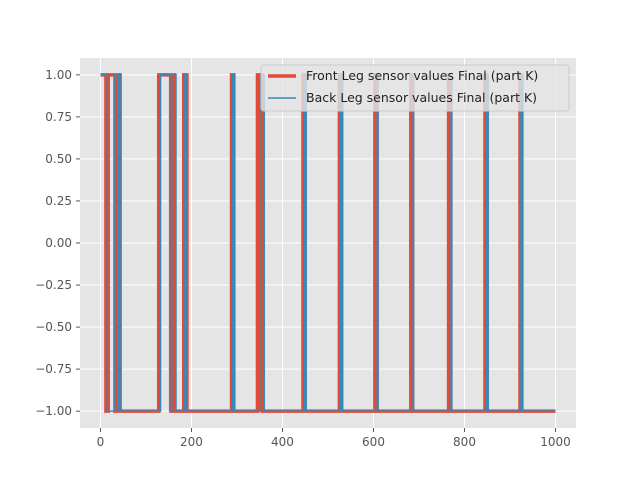 The height and width of the screenshot is (480, 640). What do you see at coordinates (464, 442) in the screenshot?
I see `x-tick-label: 800` at bounding box center [464, 442].